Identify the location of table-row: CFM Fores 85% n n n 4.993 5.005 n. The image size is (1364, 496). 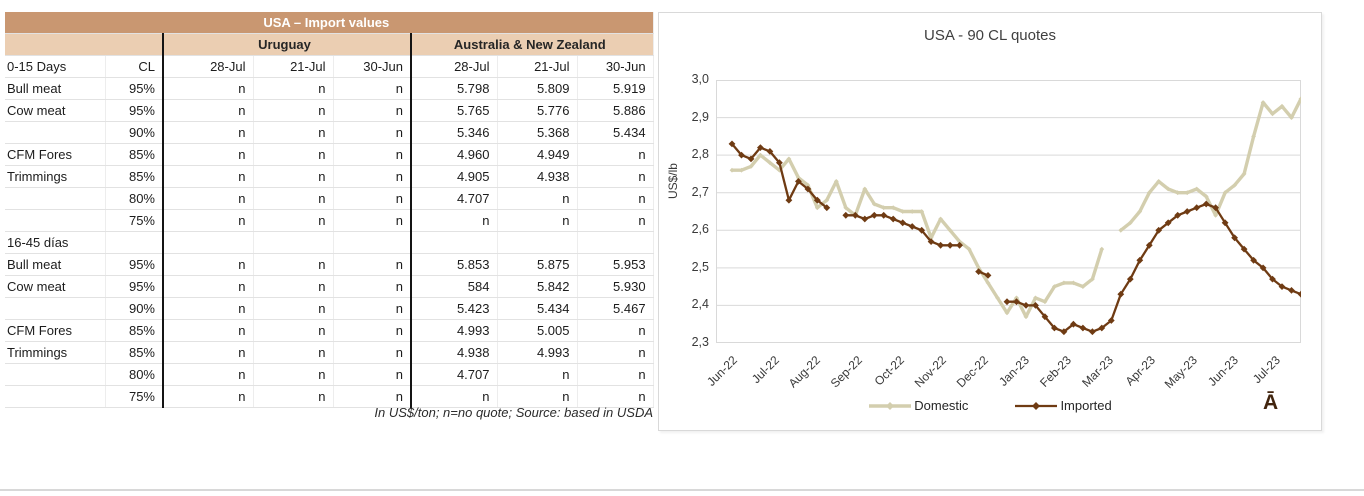
(329, 330).